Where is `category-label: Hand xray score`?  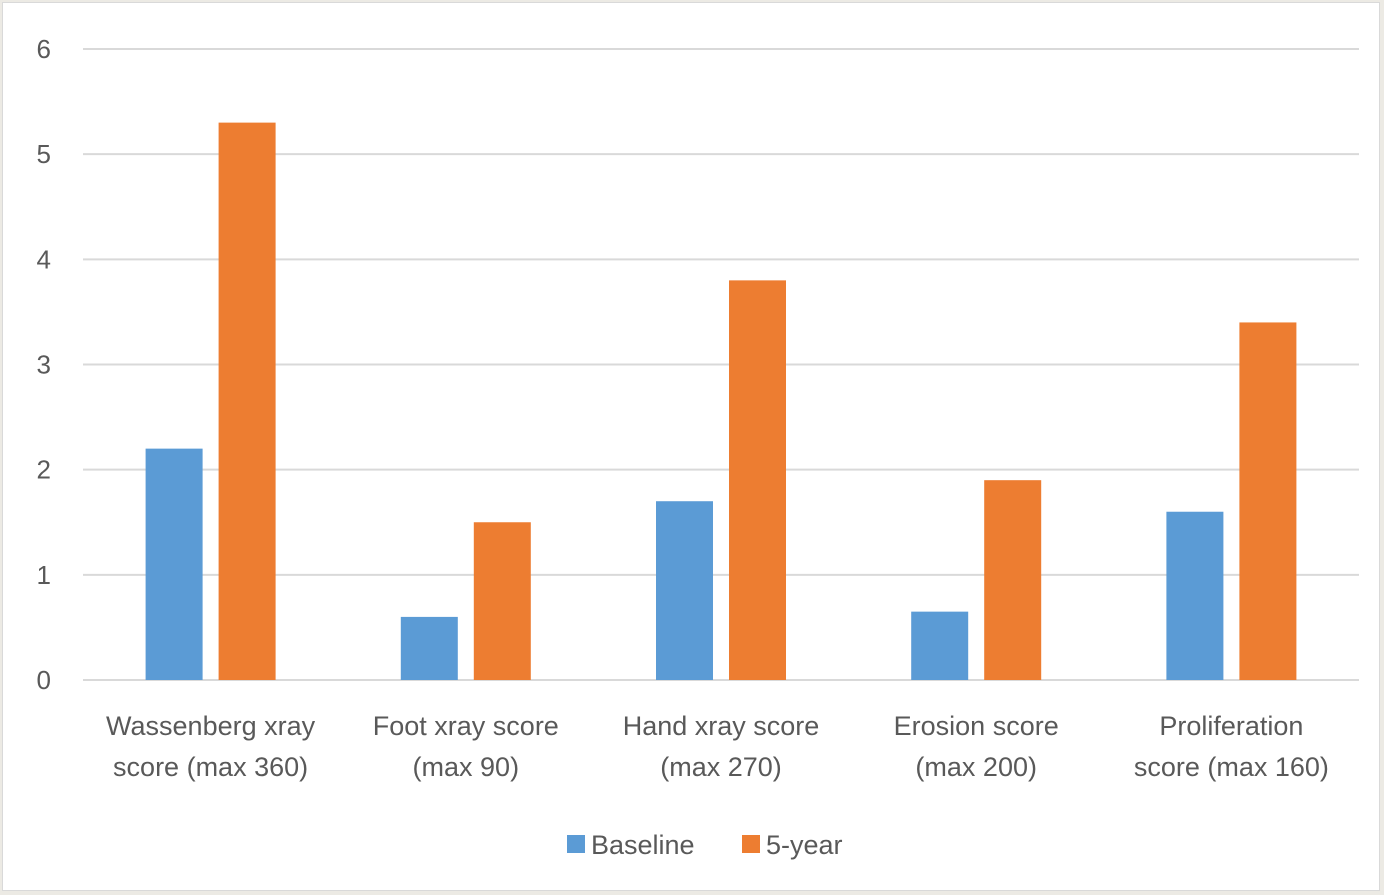 category-label: Hand xray score is located at coordinates (721, 726).